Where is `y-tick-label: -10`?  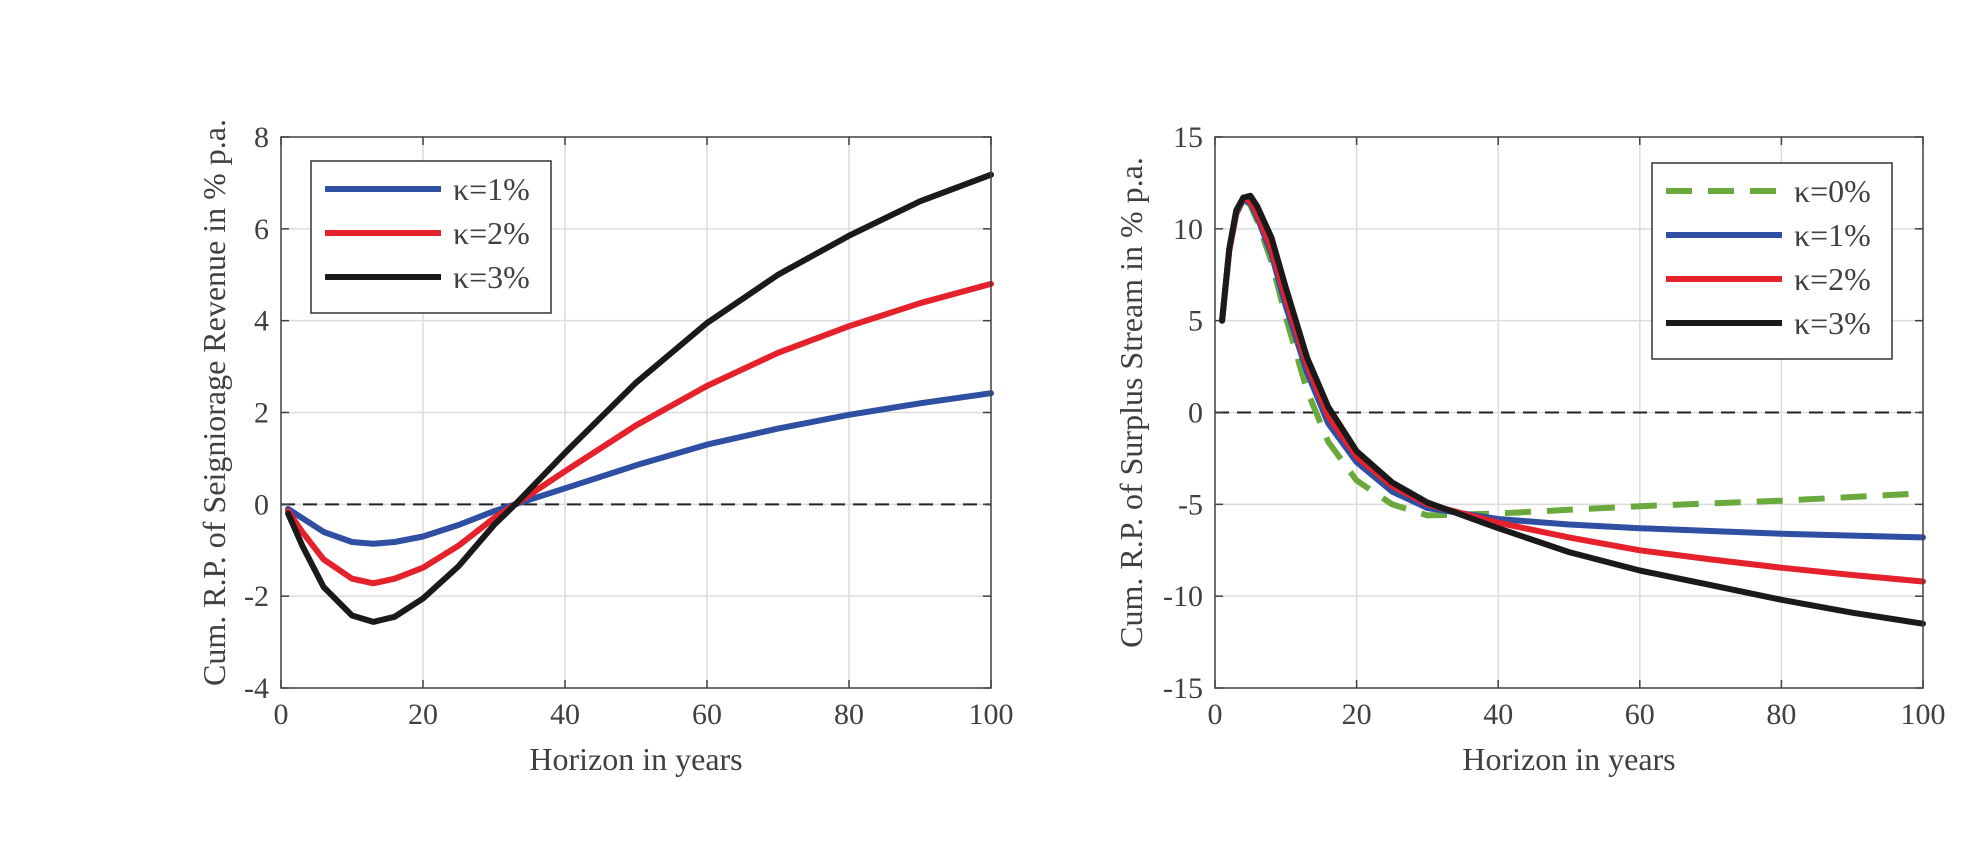 y-tick-label: -10 is located at coordinates (1183, 596).